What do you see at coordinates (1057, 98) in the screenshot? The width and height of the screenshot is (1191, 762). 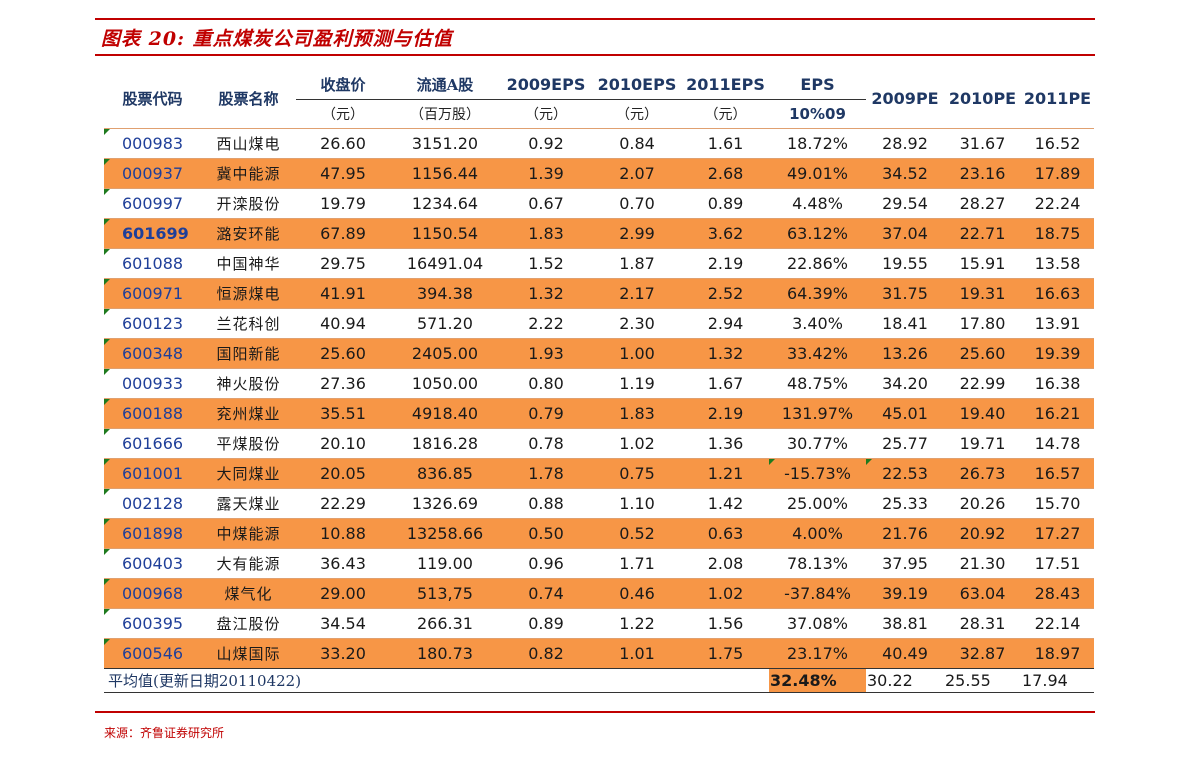 I see `header-pe11: 2011PE` at bounding box center [1057, 98].